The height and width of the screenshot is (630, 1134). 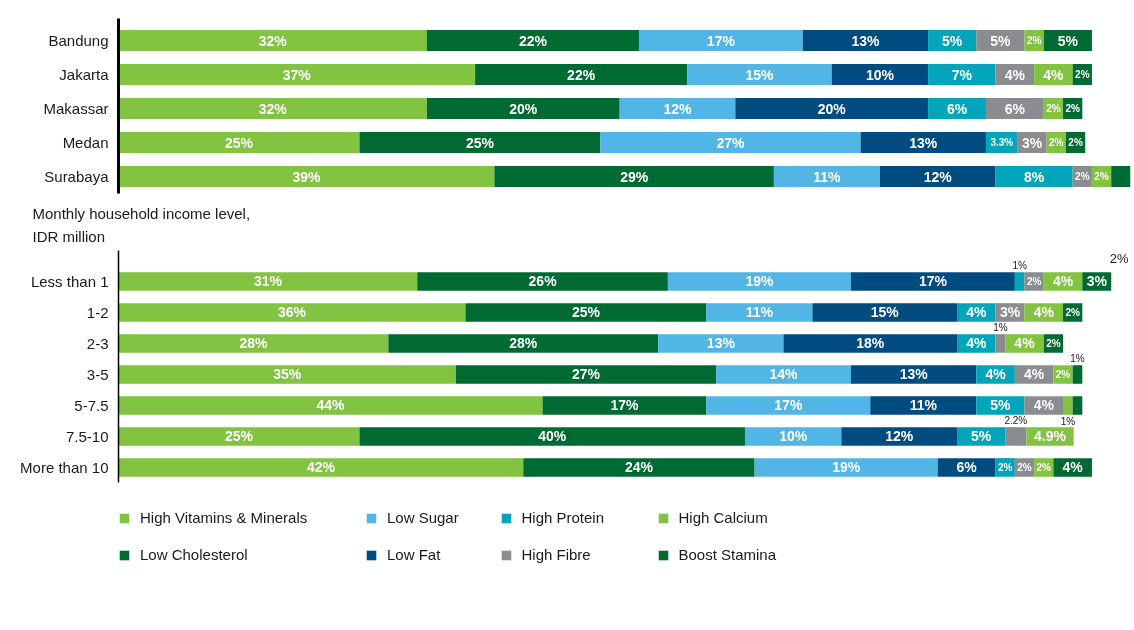 What do you see at coordinates (556, 554) in the screenshot?
I see `legend-label: High Fibre` at bounding box center [556, 554].